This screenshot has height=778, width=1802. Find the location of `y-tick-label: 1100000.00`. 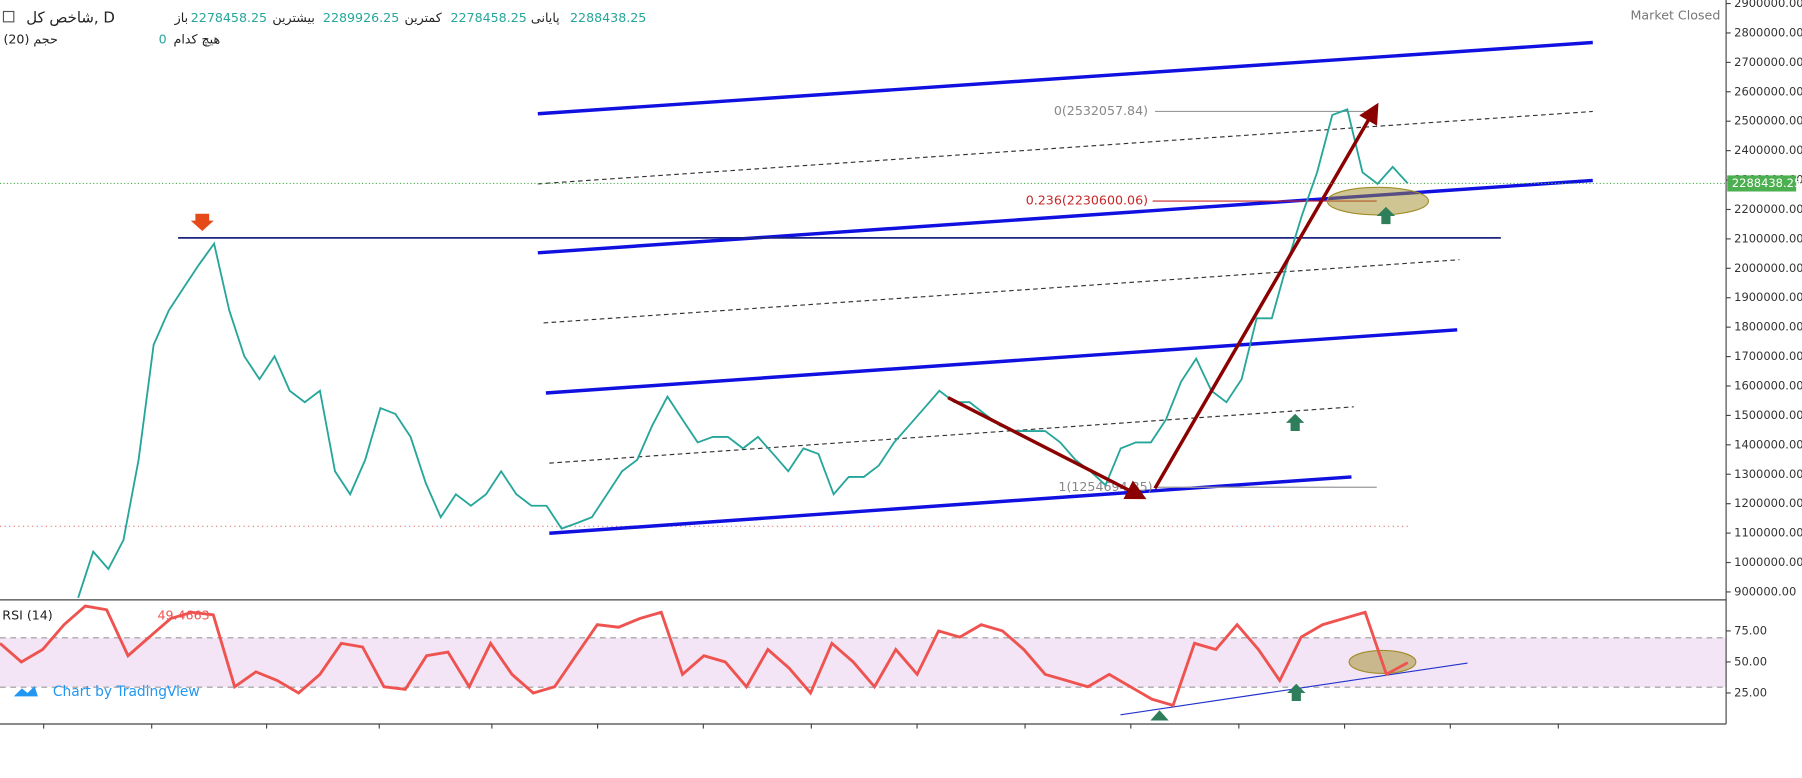

y-tick-label: 1100000.00 is located at coordinates (1768, 533).